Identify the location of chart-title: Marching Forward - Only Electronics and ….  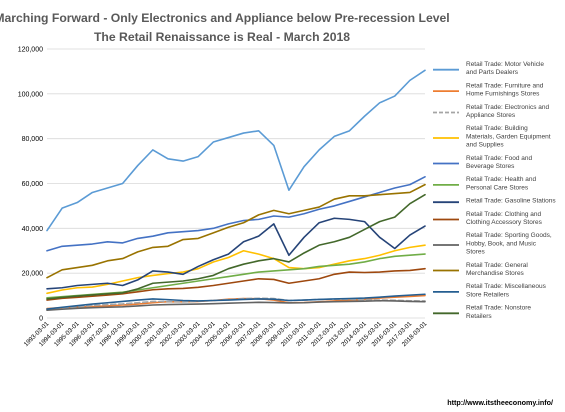
(225, 18).